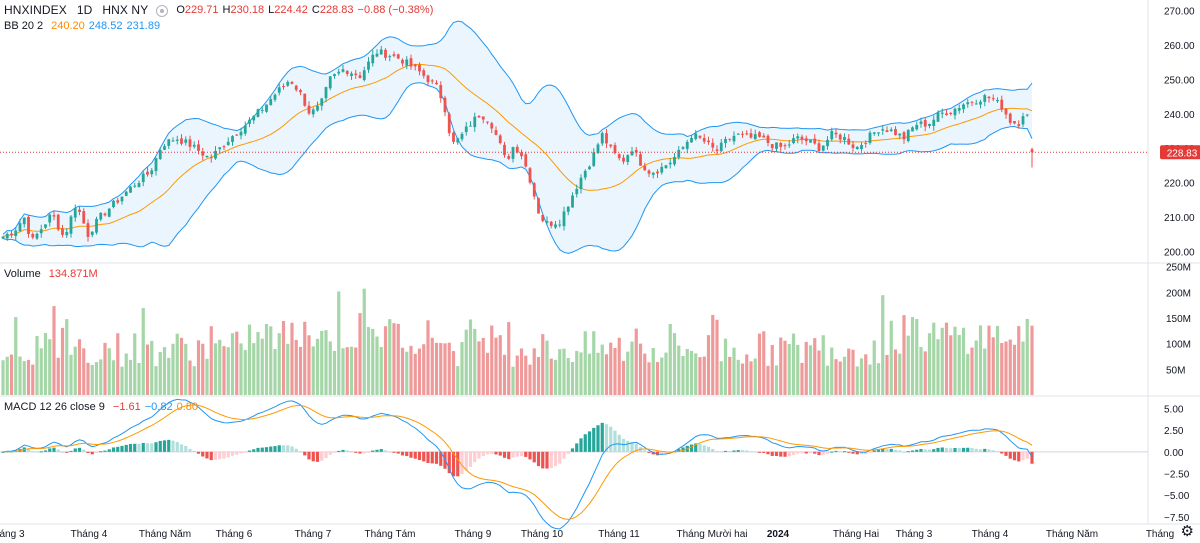  Describe the element at coordinates (125, 10) in the screenshot. I see `exchange: HNX NY` at that location.